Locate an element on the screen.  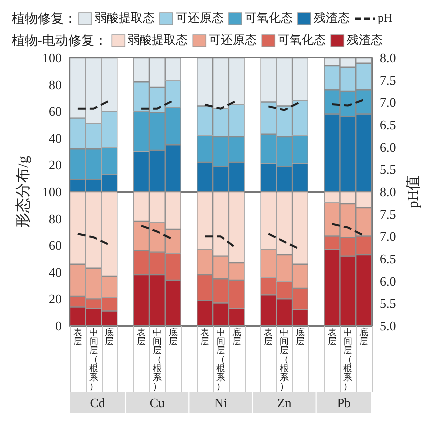
text: Pb is located at coordinates (344, 403).